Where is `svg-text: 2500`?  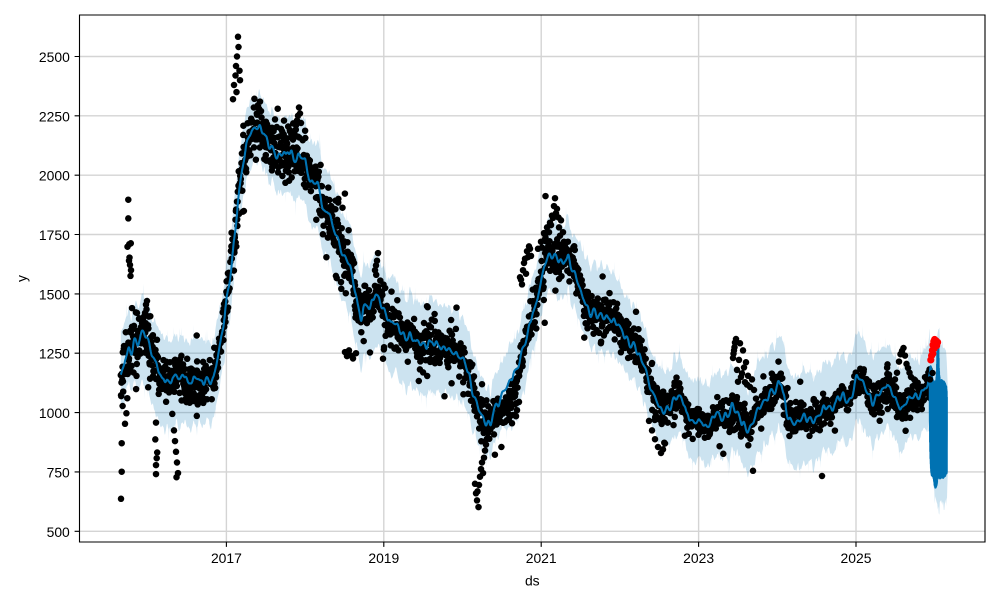 svg-text: 2500 is located at coordinates (54, 57).